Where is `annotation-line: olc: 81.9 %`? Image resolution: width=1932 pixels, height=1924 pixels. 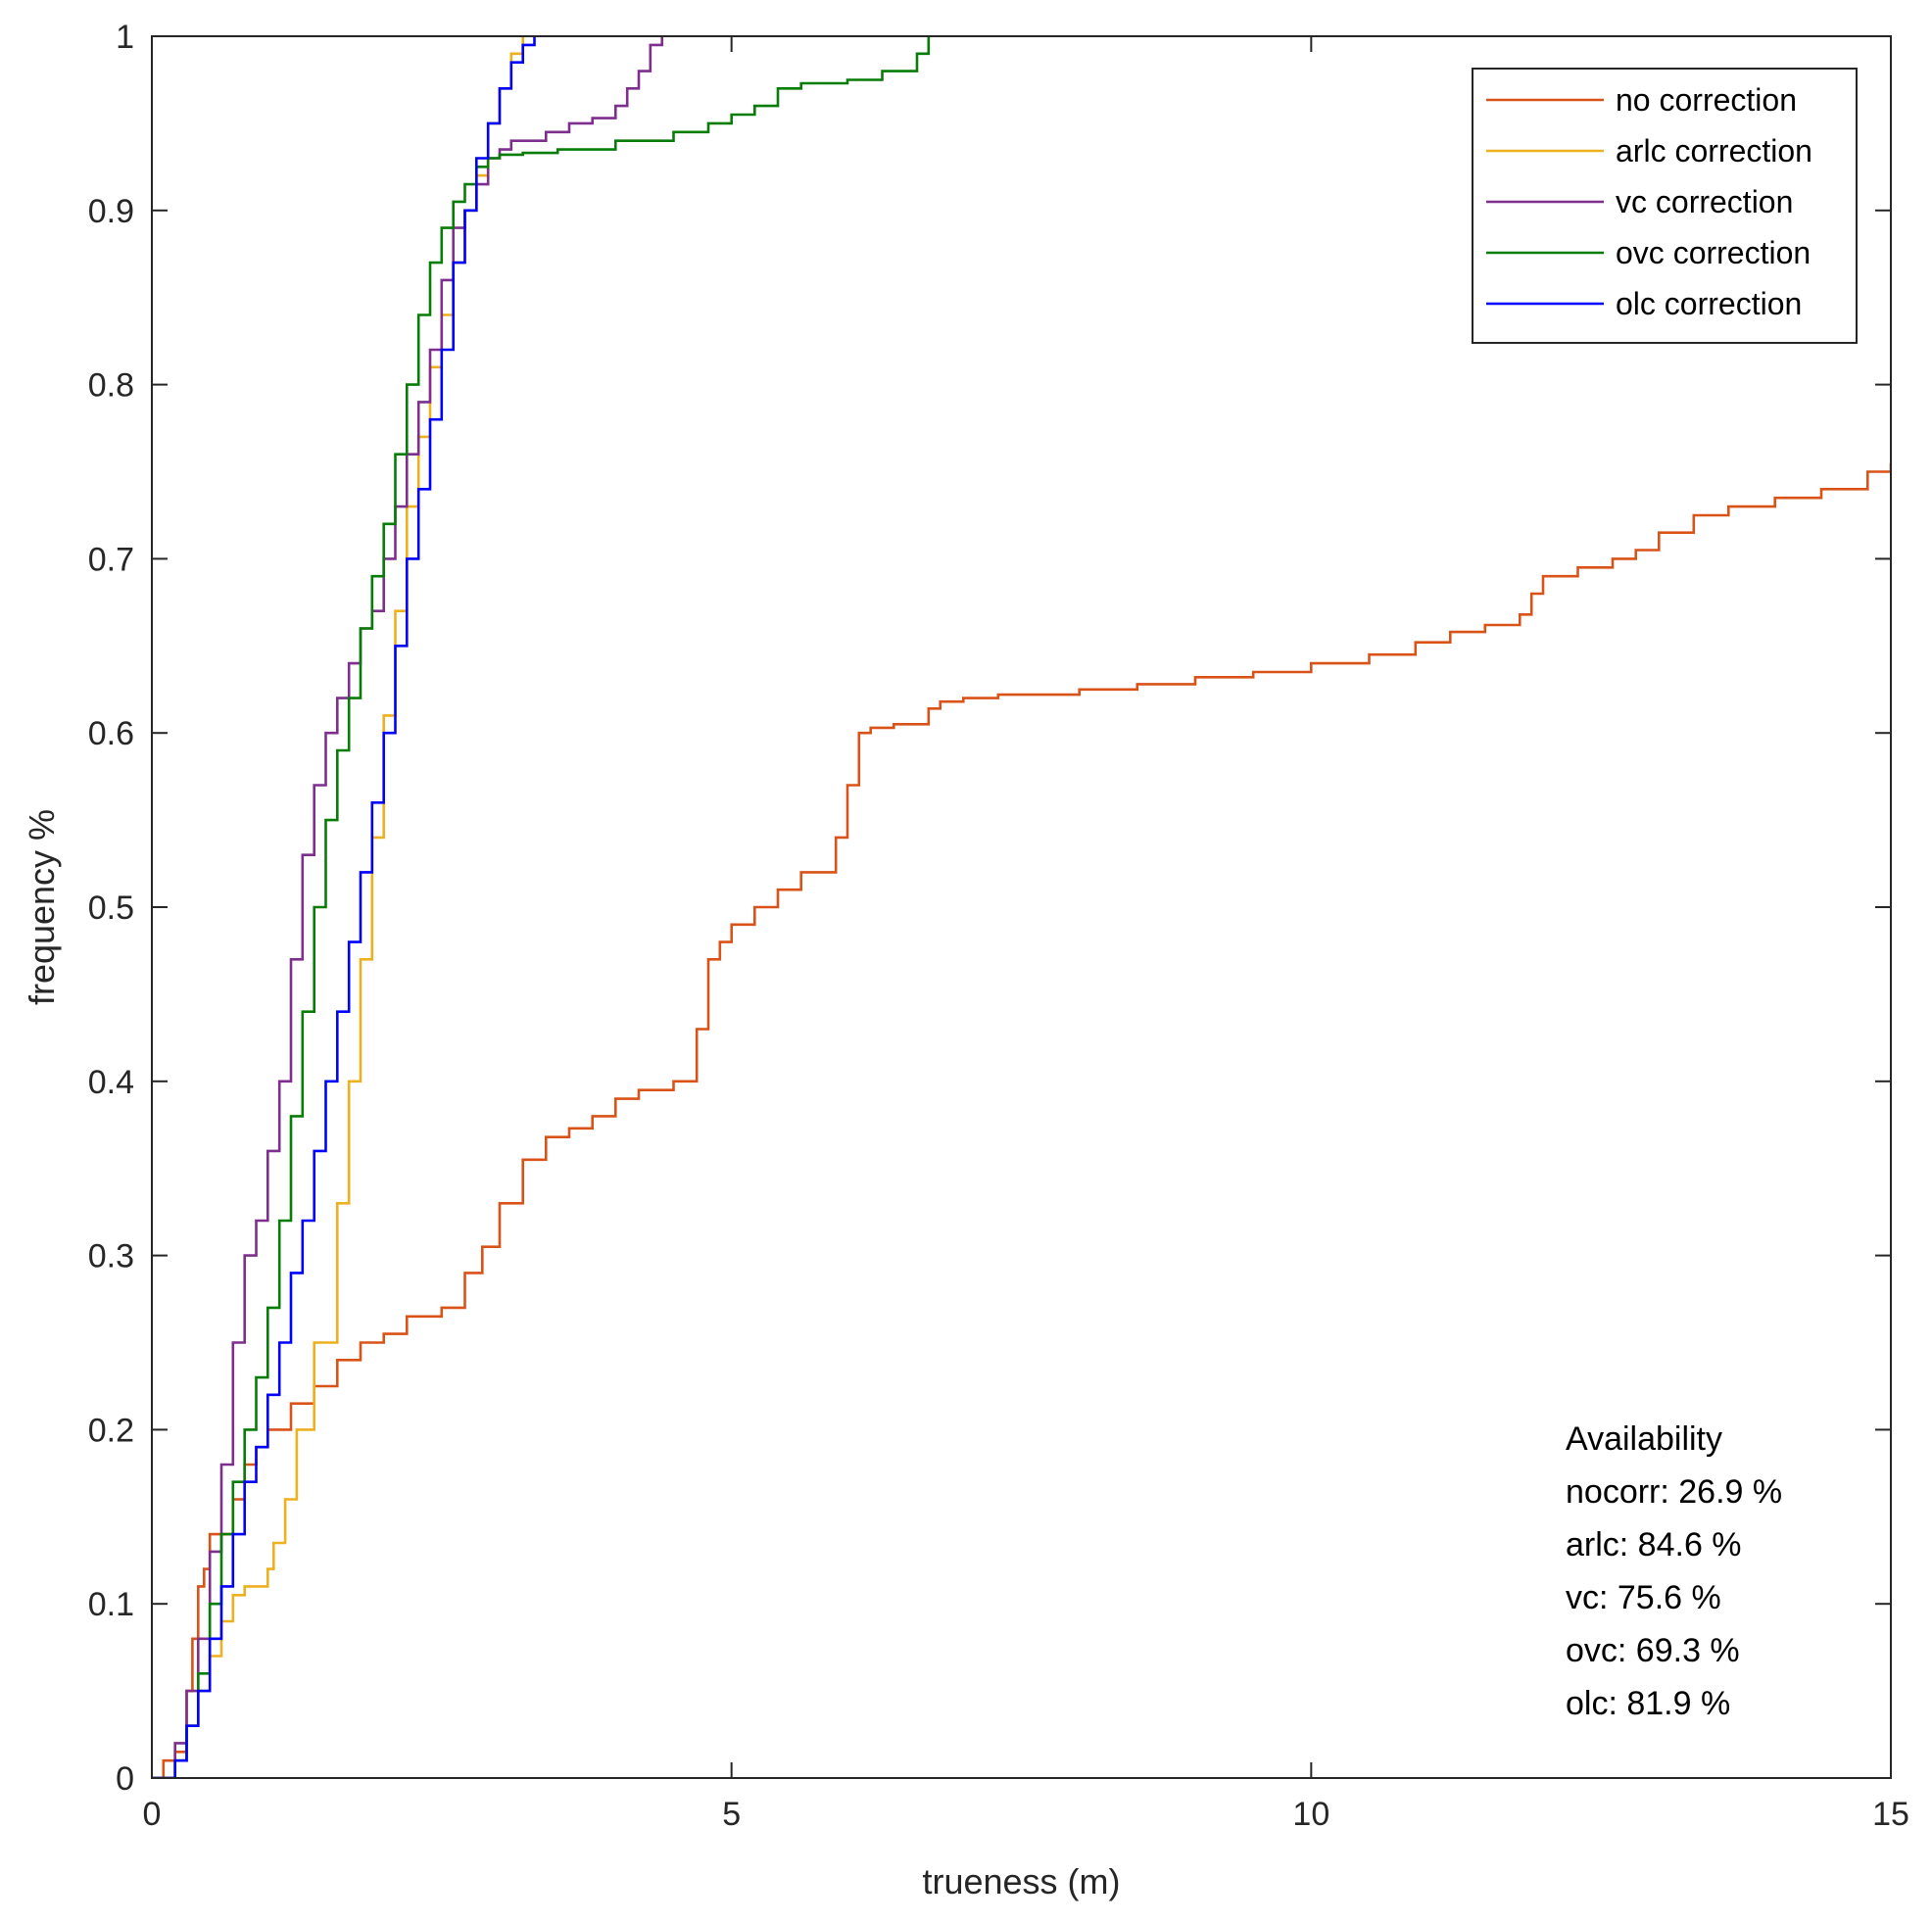 annotation-line: olc: 81.9 % is located at coordinates (1648, 1703).